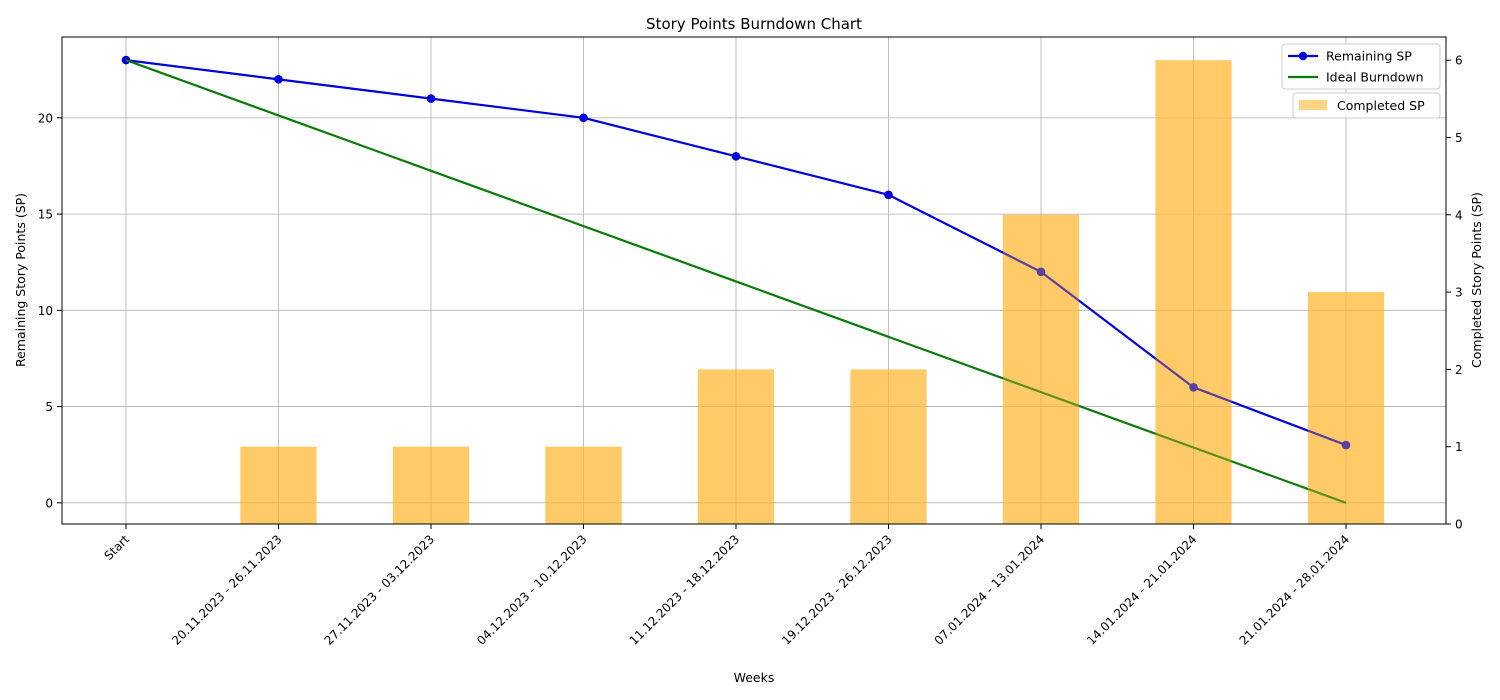 This screenshot has width=1500, height=700. I want to click on legend-label: Completed SP, so click(1381, 105).